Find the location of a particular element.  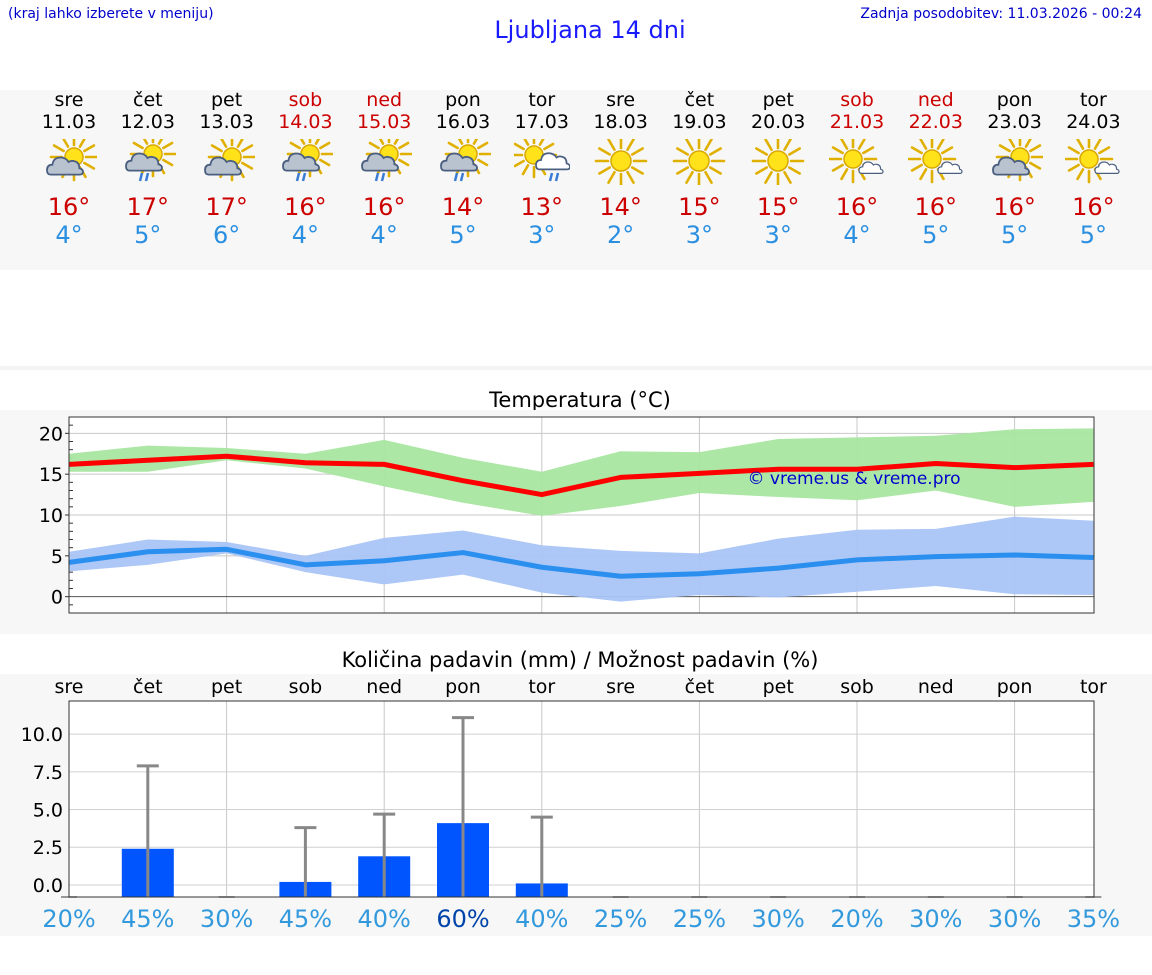

day-date: 22.03 is located at coordinates (935, 122).